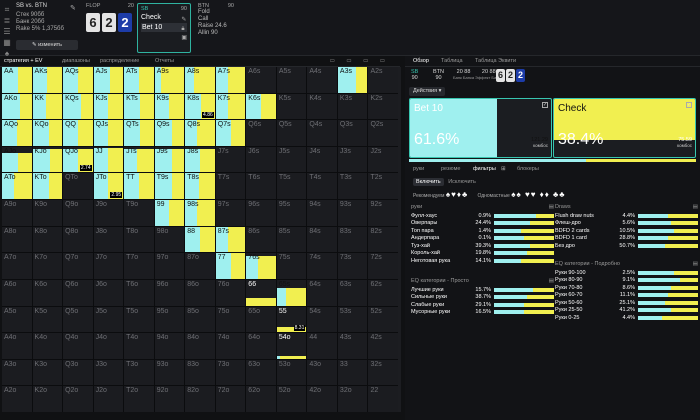 The image size is (700, 420). I want to click on hand-cell-ATo: ATo, so click(17, 186).